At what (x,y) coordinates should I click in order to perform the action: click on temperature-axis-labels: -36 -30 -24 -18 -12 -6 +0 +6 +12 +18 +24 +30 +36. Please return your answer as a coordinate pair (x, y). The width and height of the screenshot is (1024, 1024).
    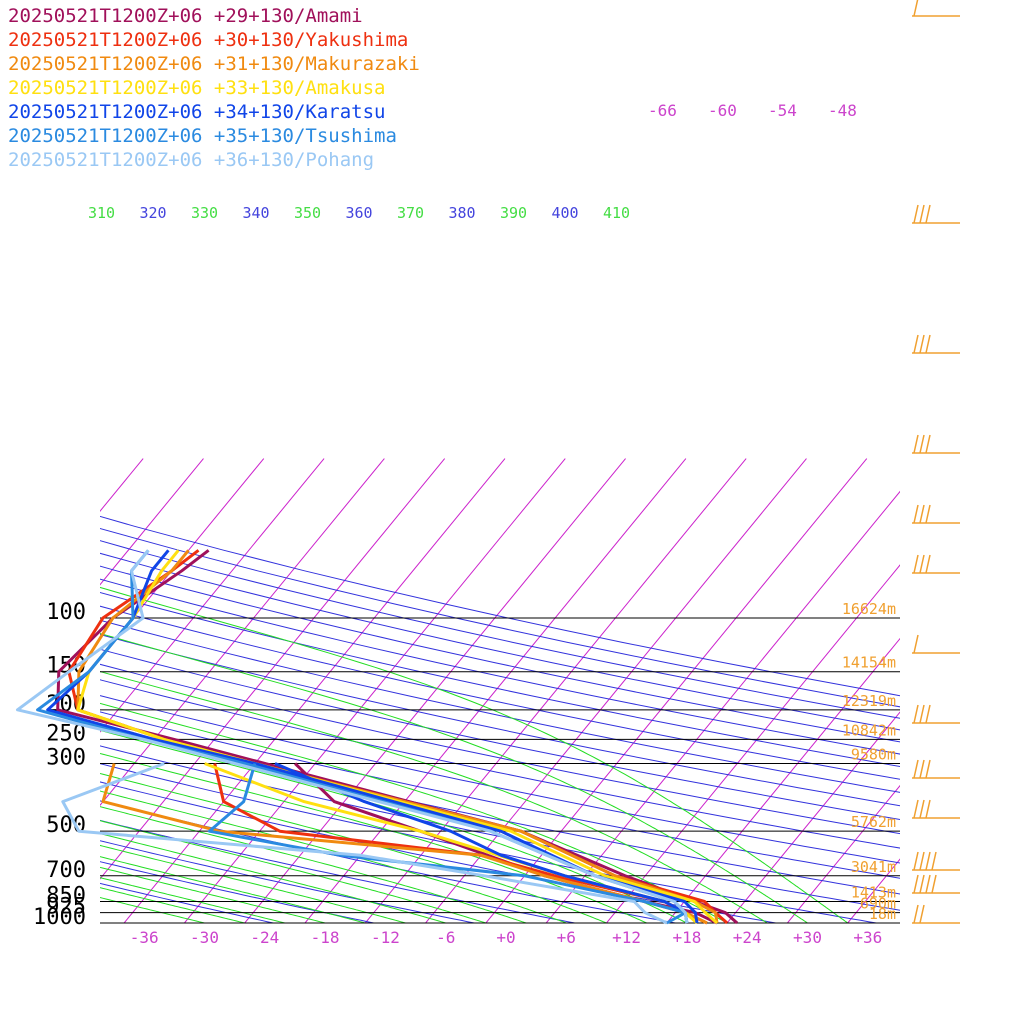
    Looking at the image, I should click on (506, 937).